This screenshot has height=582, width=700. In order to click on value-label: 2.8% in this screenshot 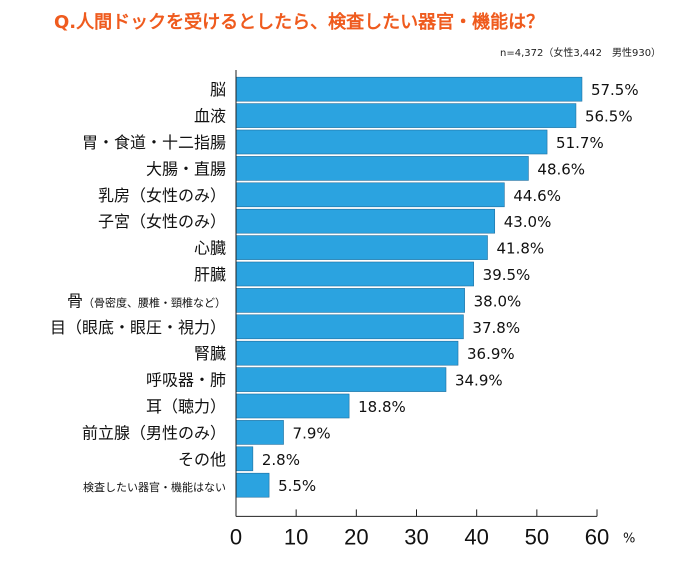, I will do `click(281, 460)`.